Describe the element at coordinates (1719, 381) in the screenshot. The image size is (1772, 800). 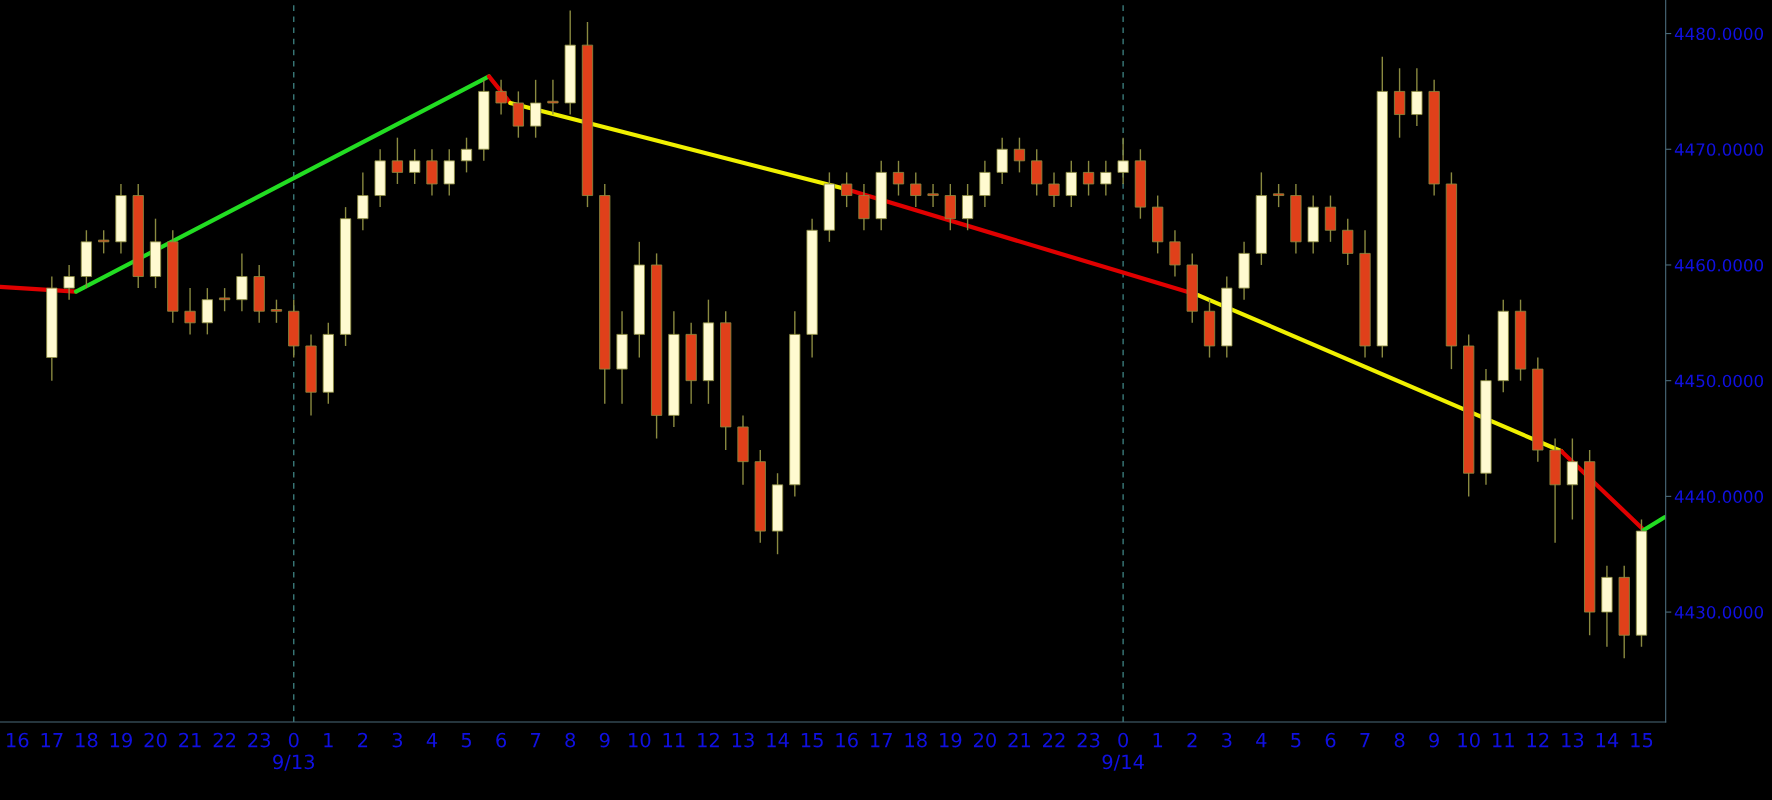
I see `y-tick-label: 4450.0000` at that location.